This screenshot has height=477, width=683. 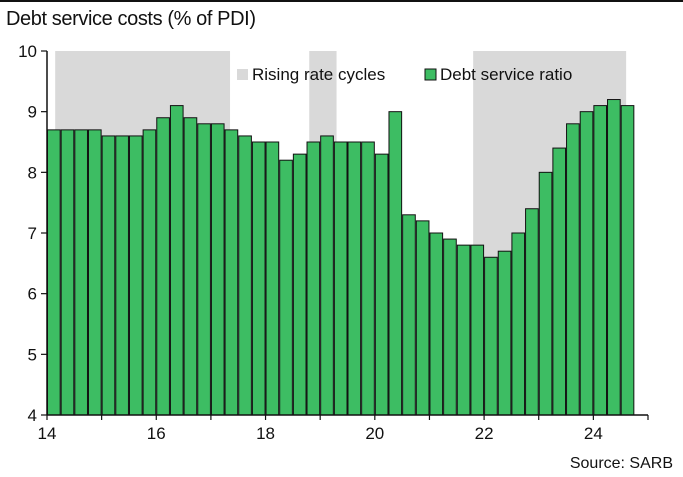 What do you see at coordinates (374, 433) in the screenshot?
I see `x-tick-label-3: 20` at bounding box center [374, 433].